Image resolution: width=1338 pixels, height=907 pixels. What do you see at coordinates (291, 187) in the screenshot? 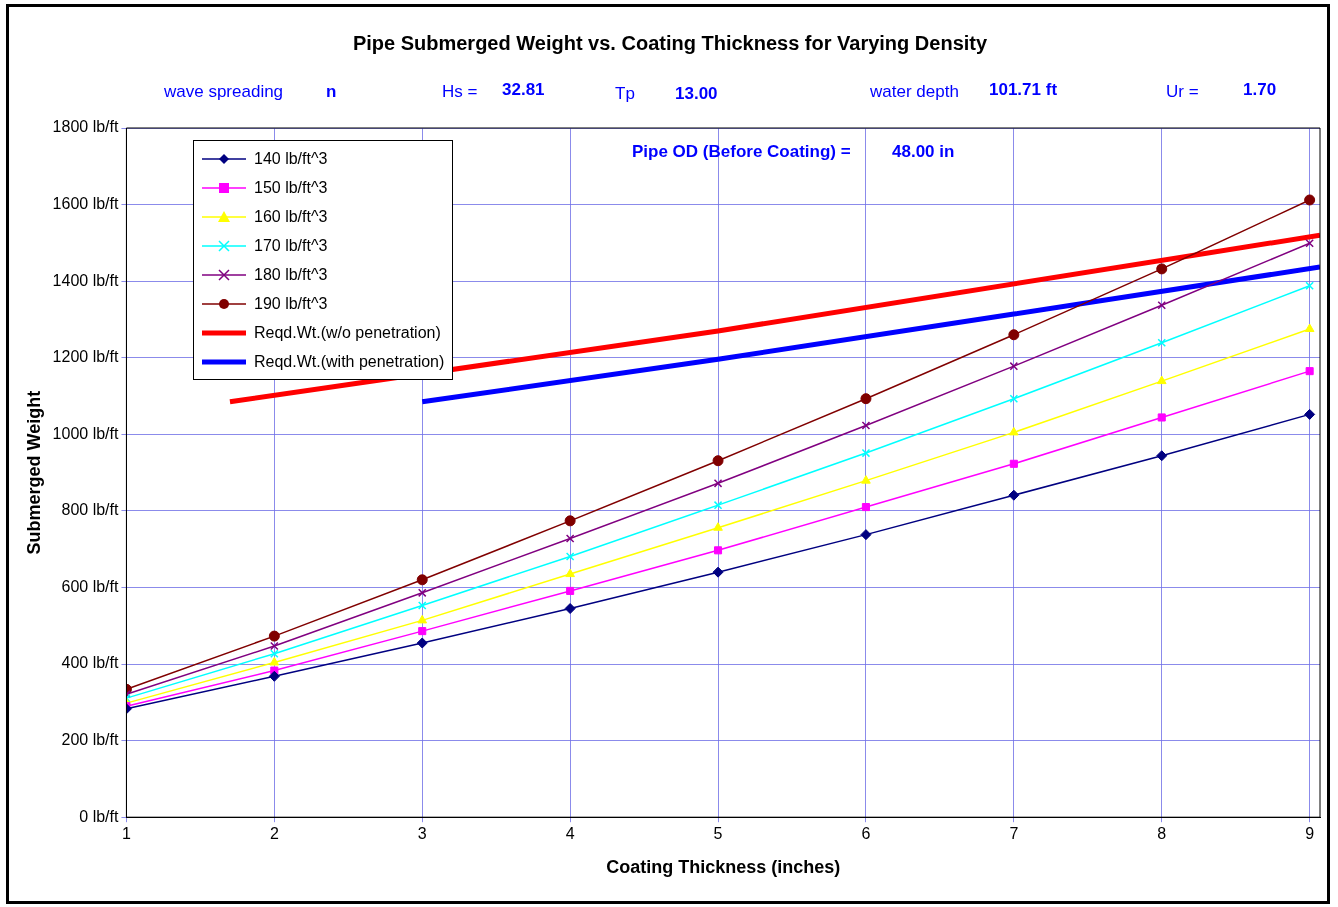
I see `legend-label: 150 lb/ft^3` at bounding box center [291, 187].